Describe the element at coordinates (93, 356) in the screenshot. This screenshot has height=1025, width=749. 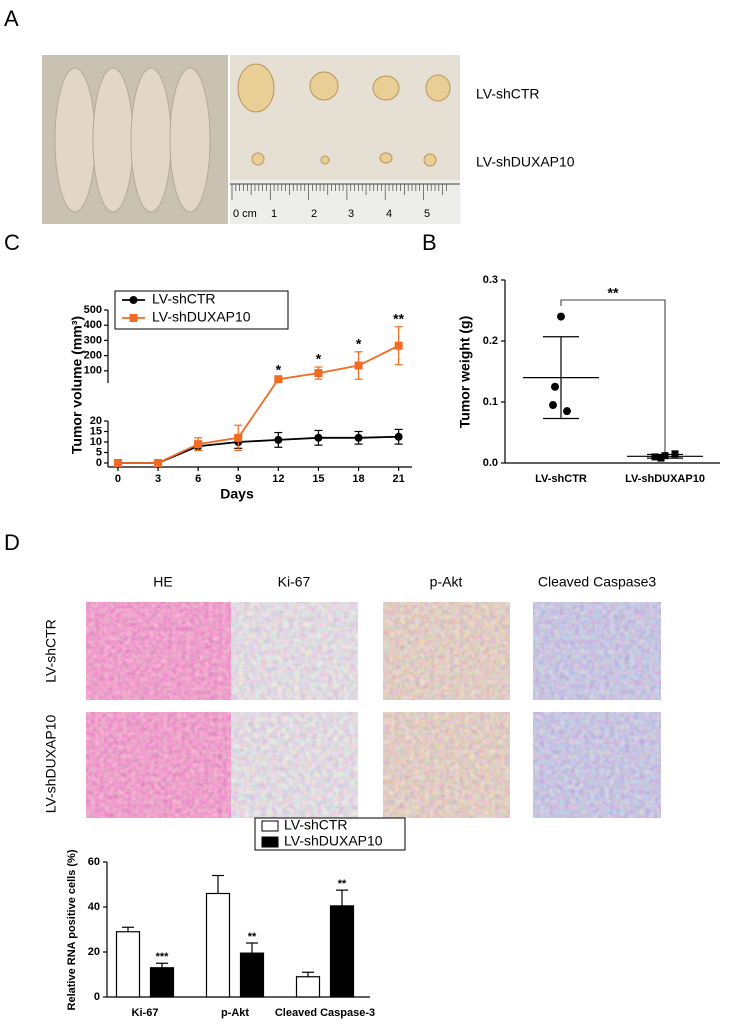
I see `y-tick-label: 200` at that location.